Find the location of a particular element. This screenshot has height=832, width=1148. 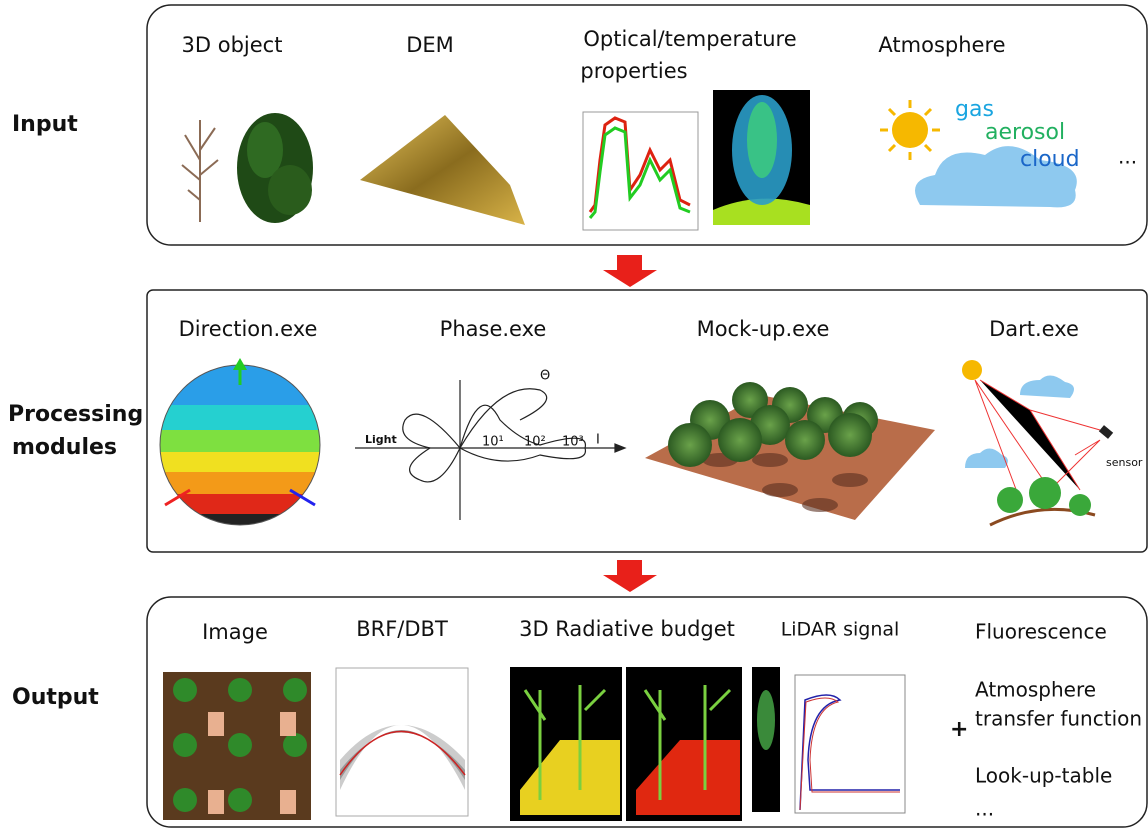

item-title: properties is located at coordinates (633, 71).